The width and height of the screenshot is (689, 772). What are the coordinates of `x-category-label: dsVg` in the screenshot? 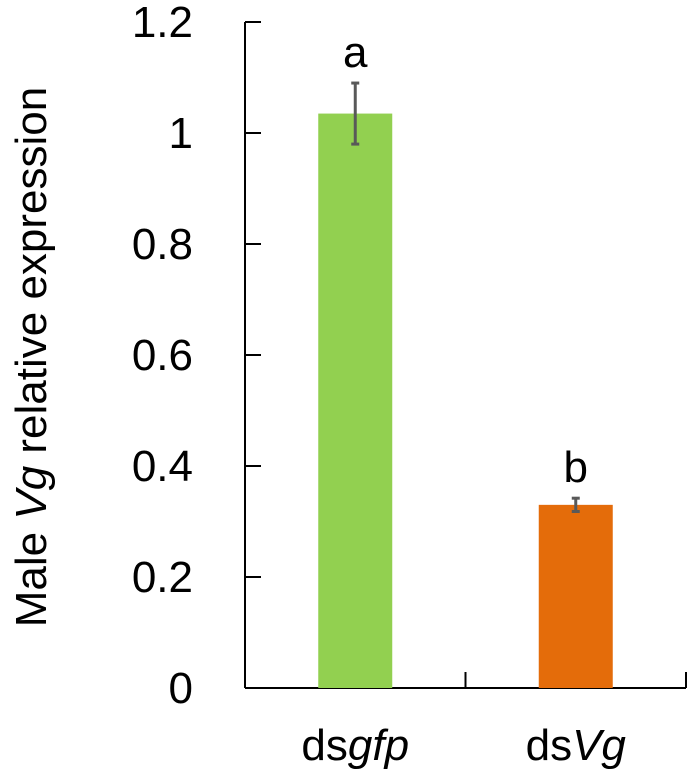 It's located at (576, 745).